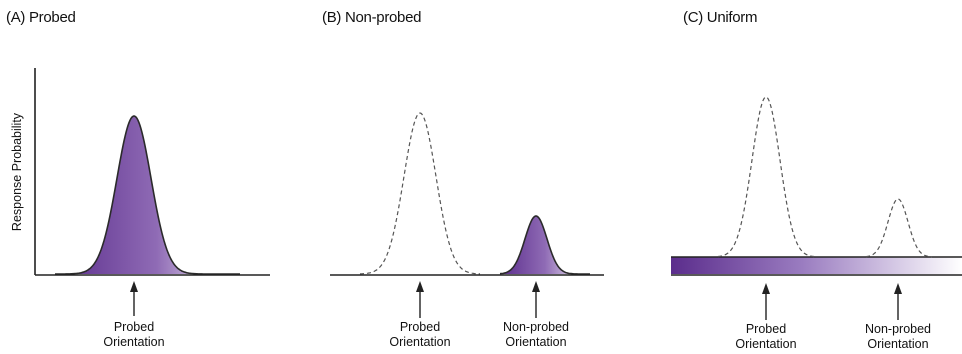  Describe the element at coordinates (535, 342) in the screenshot. I see `panel-b-nonprobed-label-line2: Orientation` at that location.